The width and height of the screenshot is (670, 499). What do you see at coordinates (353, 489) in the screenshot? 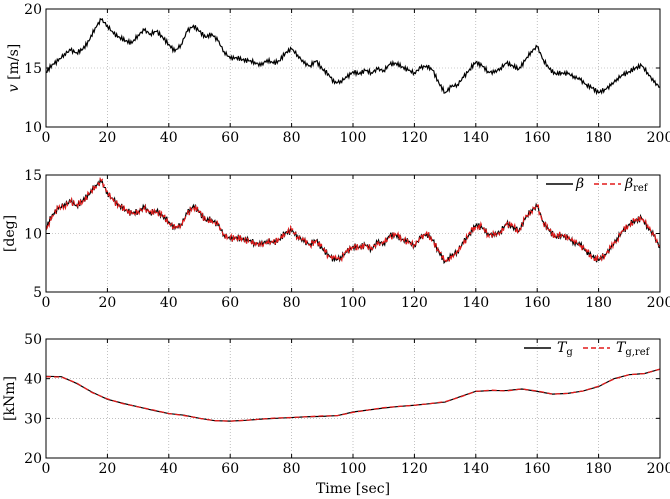
I see `x-axis-label: Time [sec]` at bounding box center [353, 489].